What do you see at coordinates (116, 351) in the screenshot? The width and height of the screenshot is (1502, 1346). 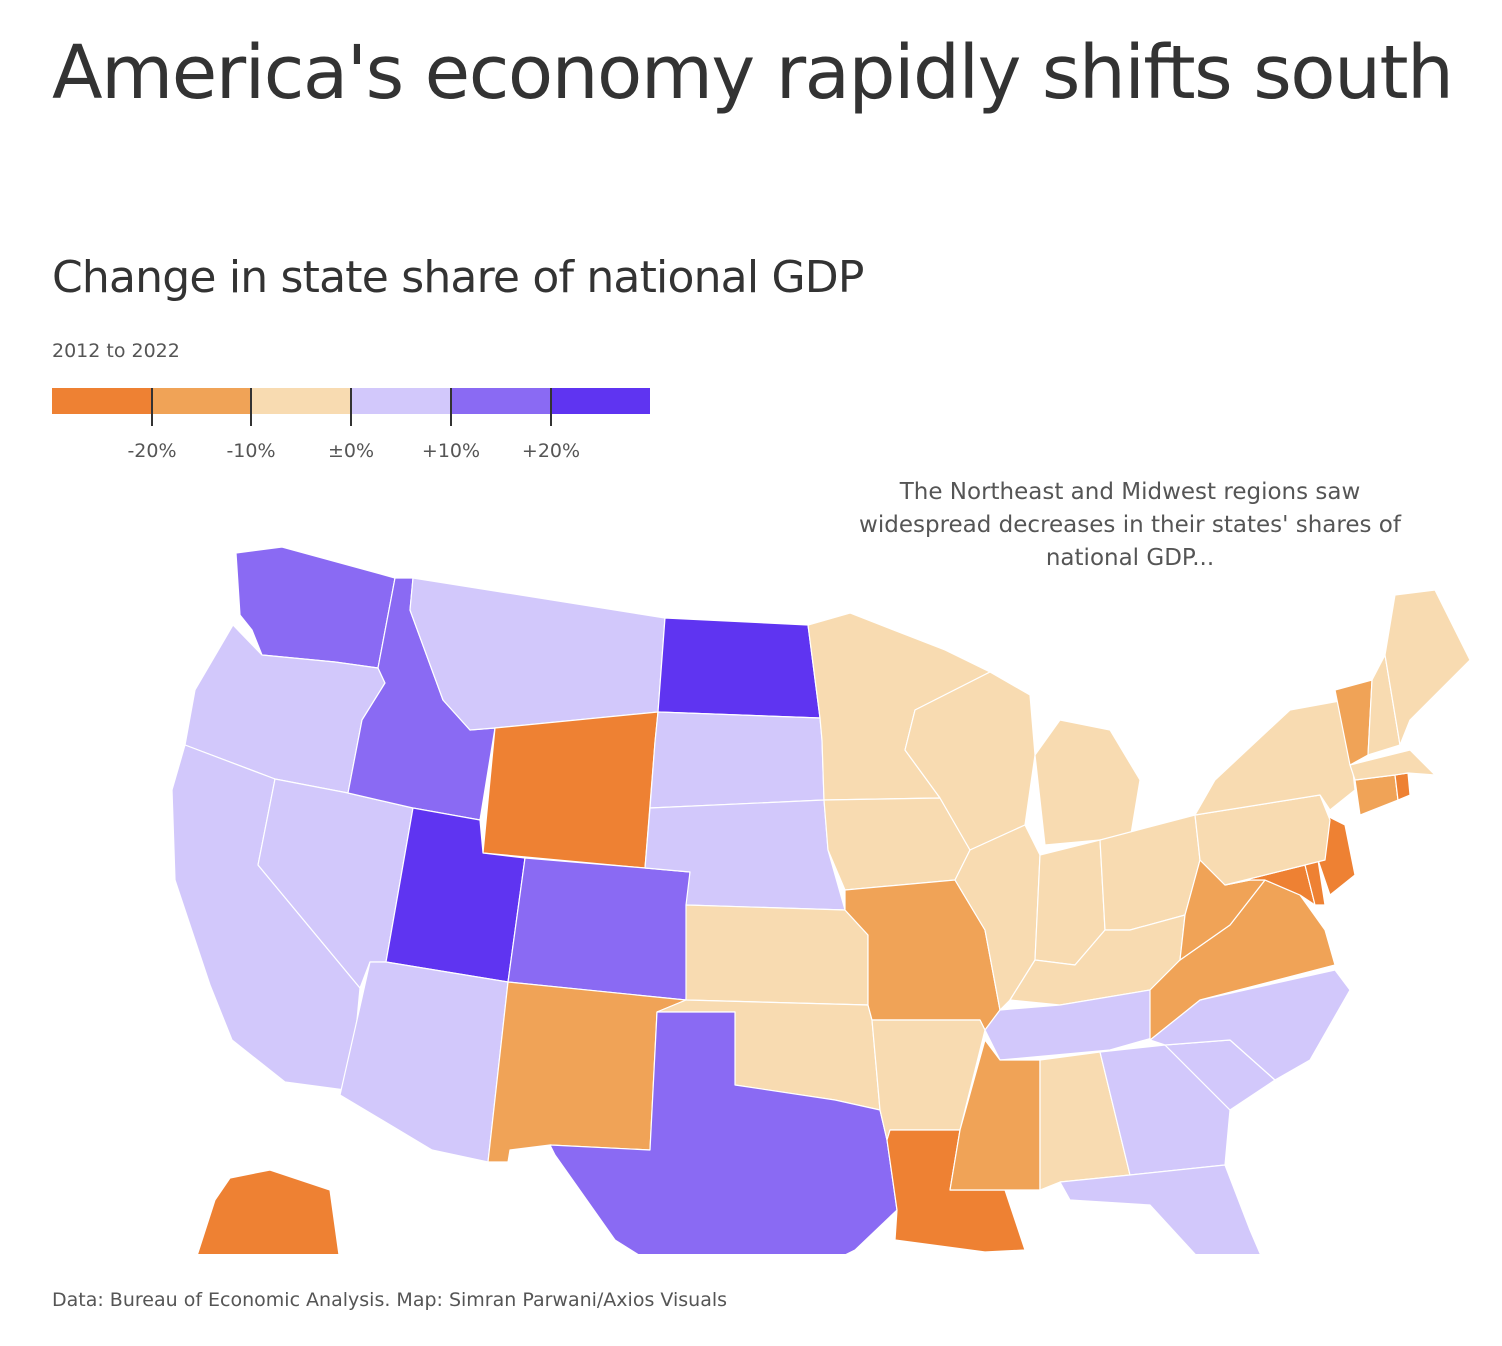 I see `date-range: 2012 to 2022` at bounding box center [116, 351].